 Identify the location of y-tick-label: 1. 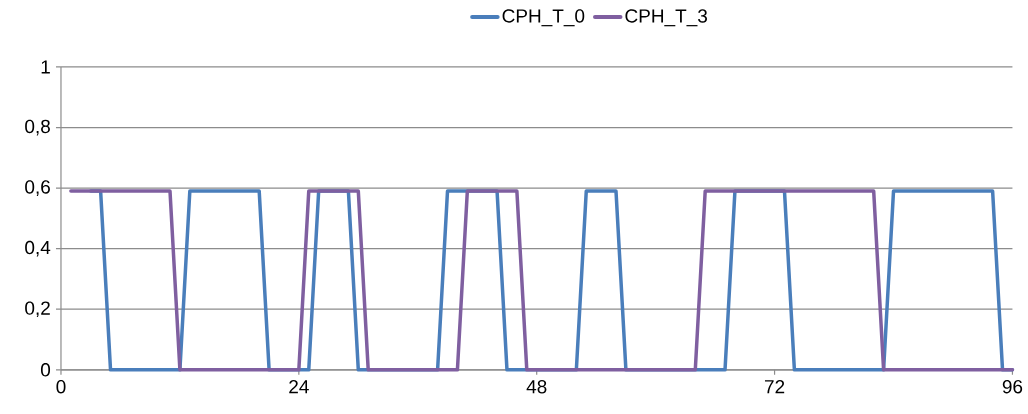
(45, 67).